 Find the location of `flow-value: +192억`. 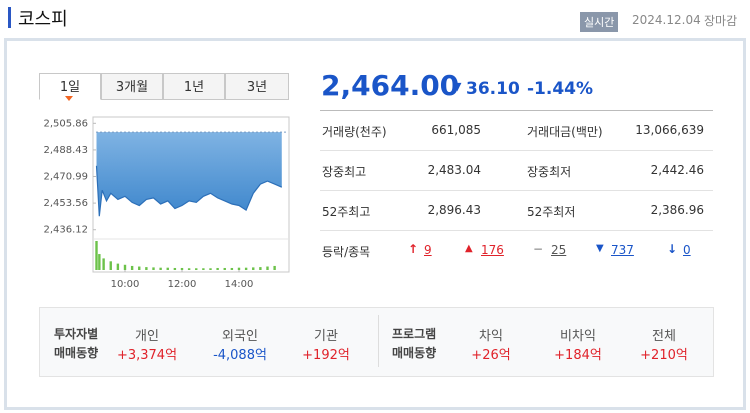

flow-value: +192억 is located at coordinates (326, 355).